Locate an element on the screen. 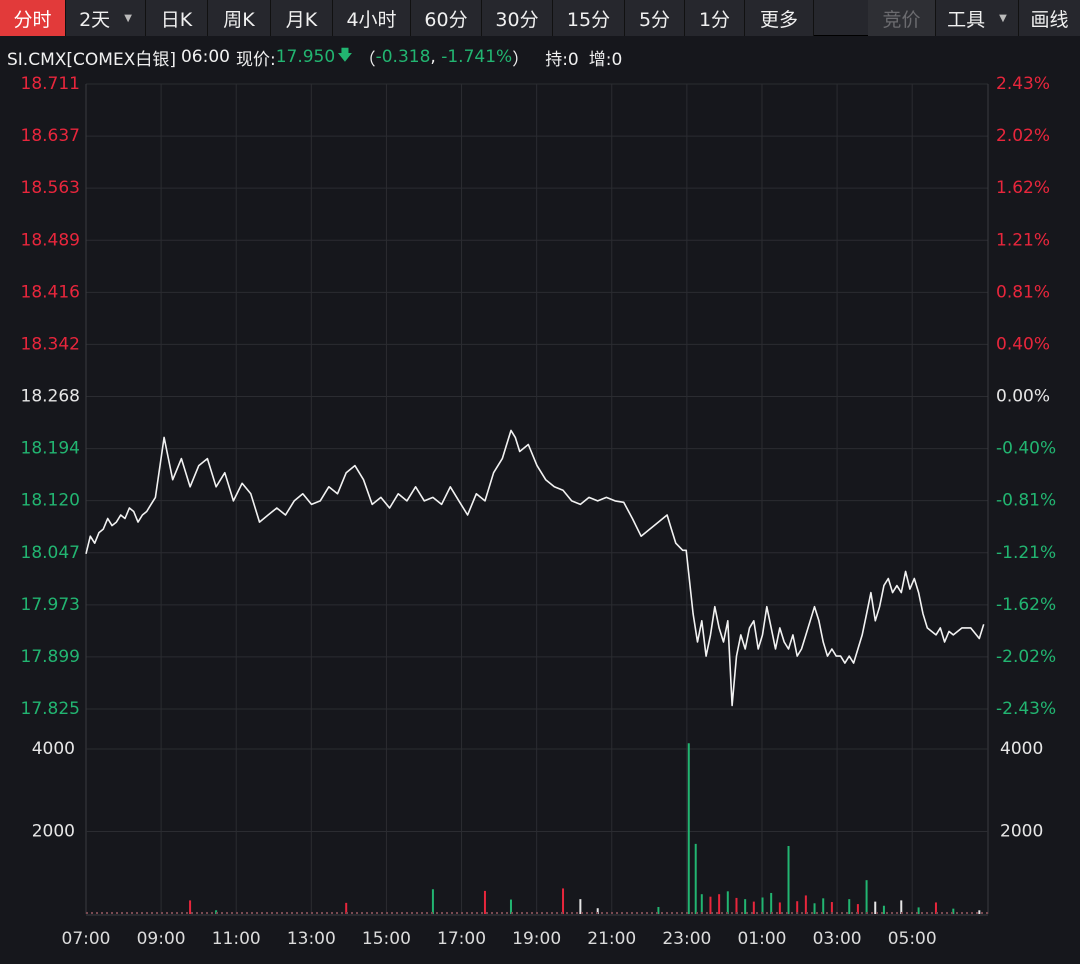 The width and height of the screenshot is (1080, 964). tab-label: 30分 is located at coordinates (517, 19).